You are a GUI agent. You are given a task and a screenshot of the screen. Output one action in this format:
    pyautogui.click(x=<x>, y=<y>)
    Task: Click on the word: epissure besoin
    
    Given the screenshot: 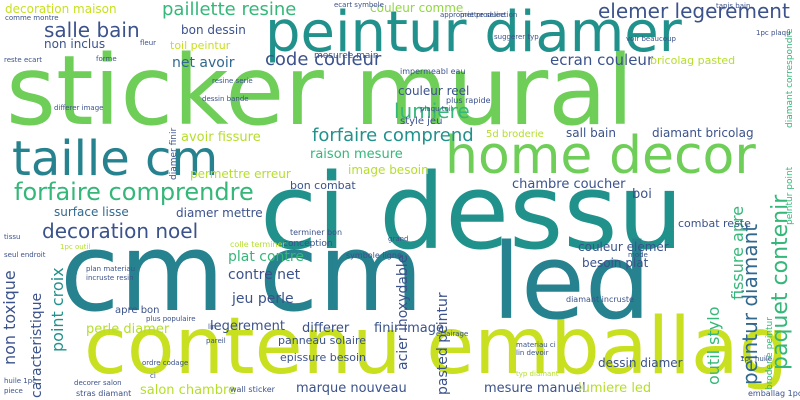 What is the action you would take?
    pyautogui.click(x=323, y=357)
    